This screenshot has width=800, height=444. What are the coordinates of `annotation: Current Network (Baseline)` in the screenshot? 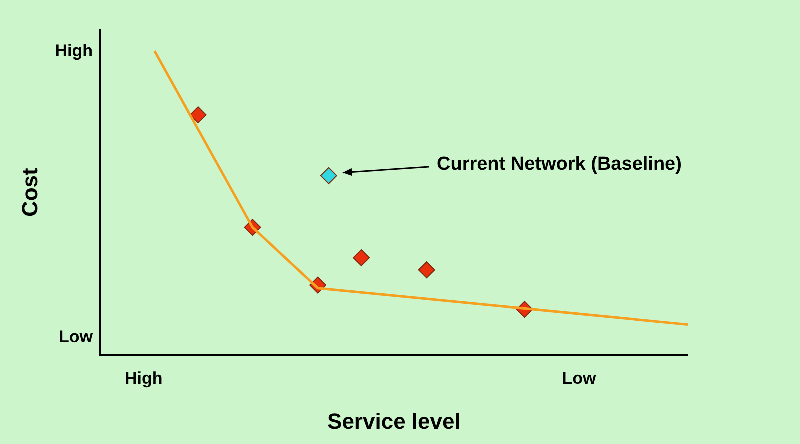 It's located at (559, 165).